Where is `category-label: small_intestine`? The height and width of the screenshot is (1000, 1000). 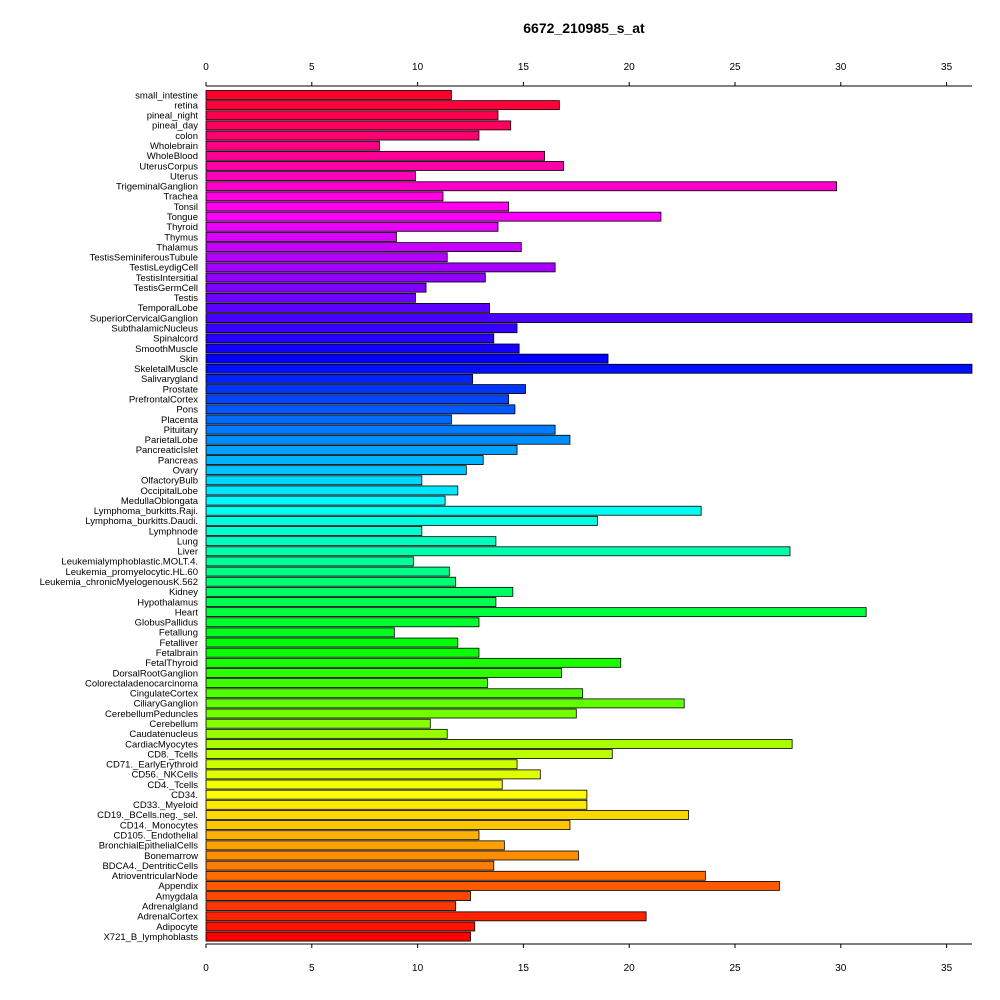 category-label: small_intestine is located at coordinates (166, 95).